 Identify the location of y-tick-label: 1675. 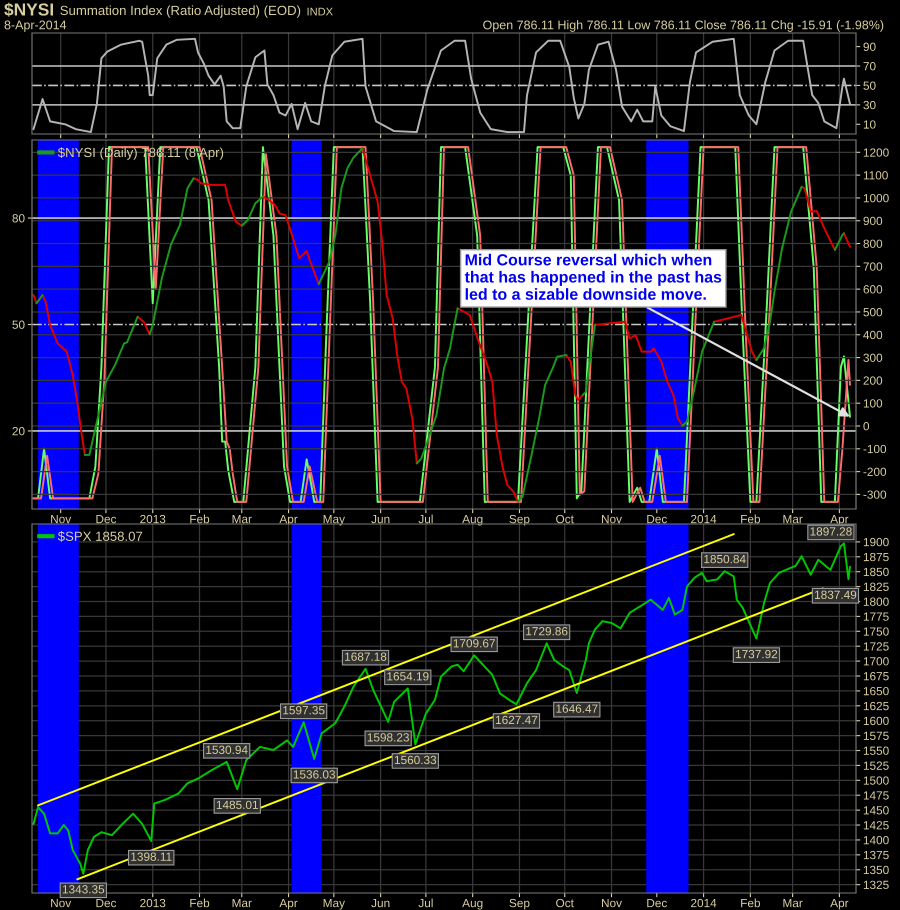
(876, 676).